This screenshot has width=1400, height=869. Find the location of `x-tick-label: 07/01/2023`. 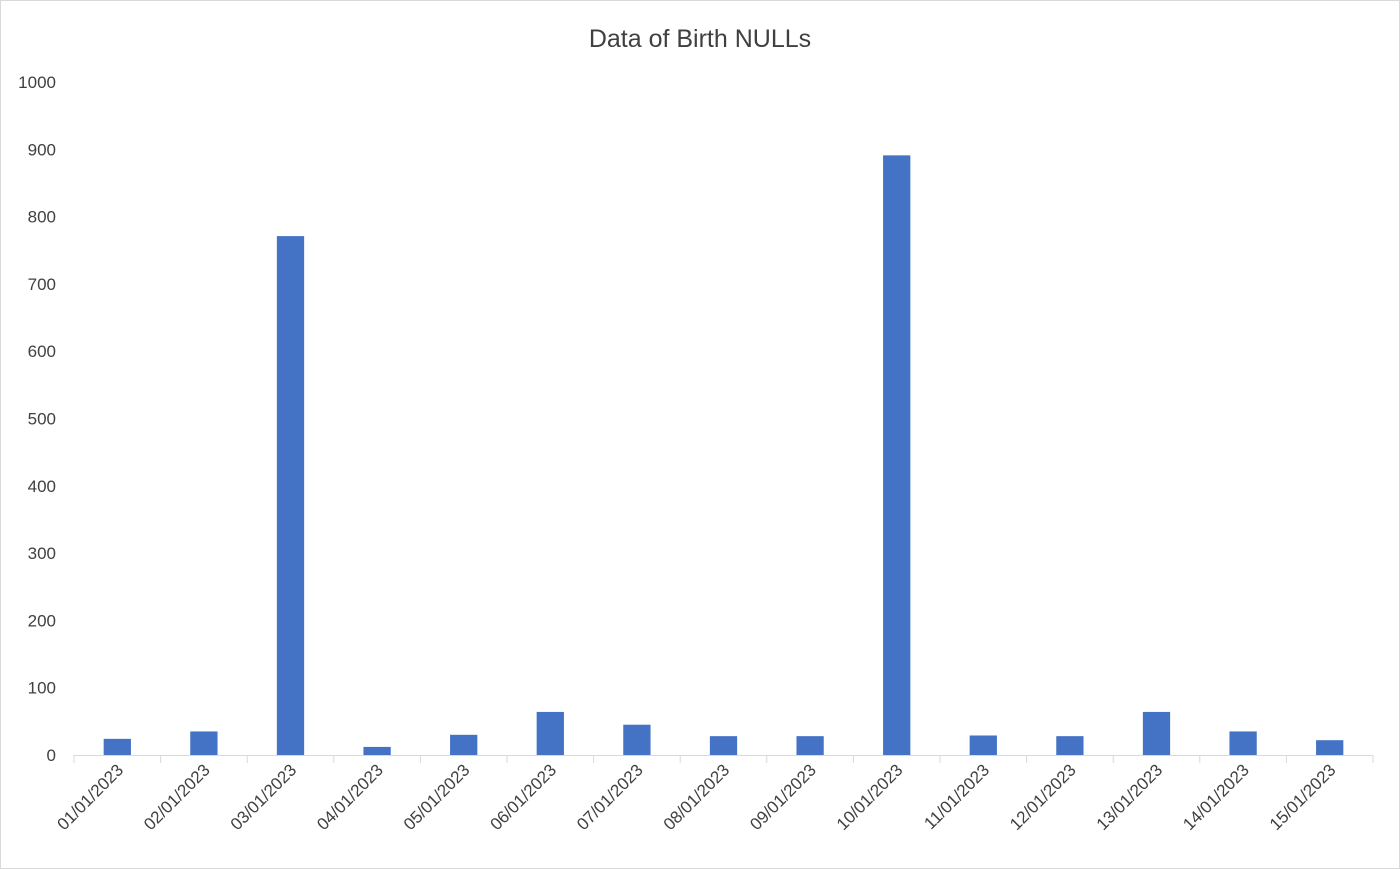

x-tick-label: 07/01/2023 is located at coordinates (610, 797).